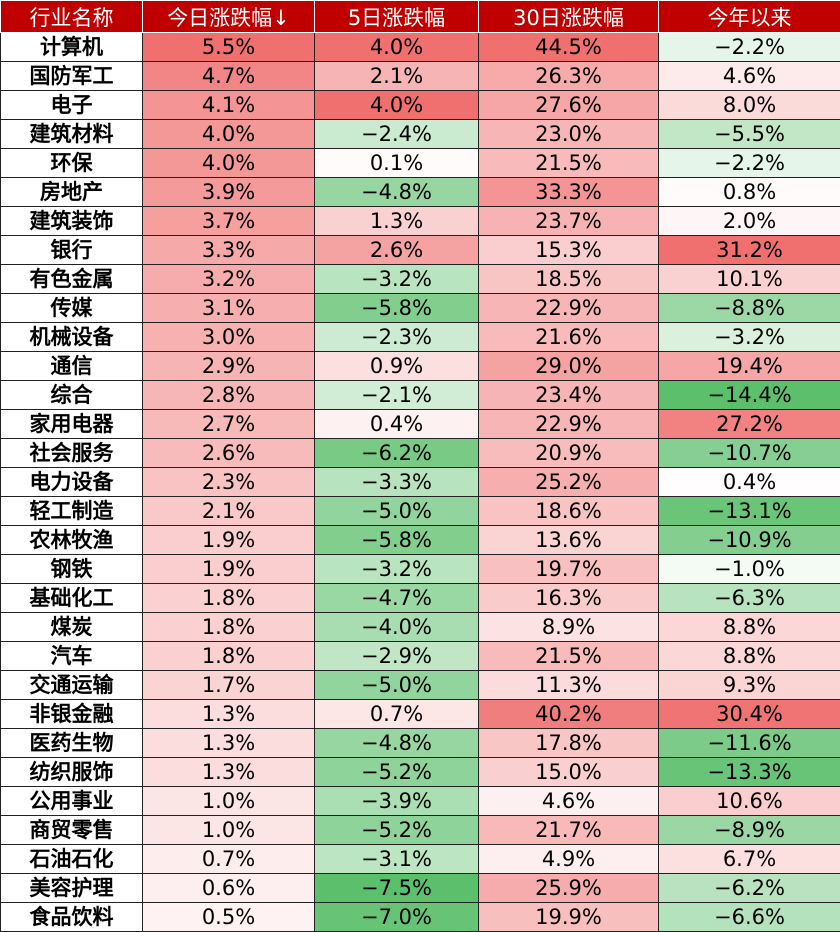 Image resolution: width=840 pixels, height=932 pixels. What do you see at coordinates (749, 511) in the screenshot?
I see `ytd-change-cell: −13.1%` at bounding box center [749, 511].